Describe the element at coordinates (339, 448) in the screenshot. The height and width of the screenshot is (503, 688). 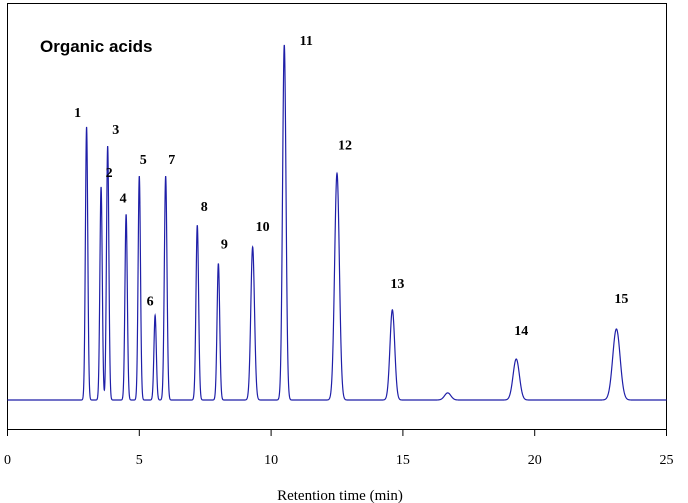
I see `x-axis: 0 5 10 15 20 25` at that location.